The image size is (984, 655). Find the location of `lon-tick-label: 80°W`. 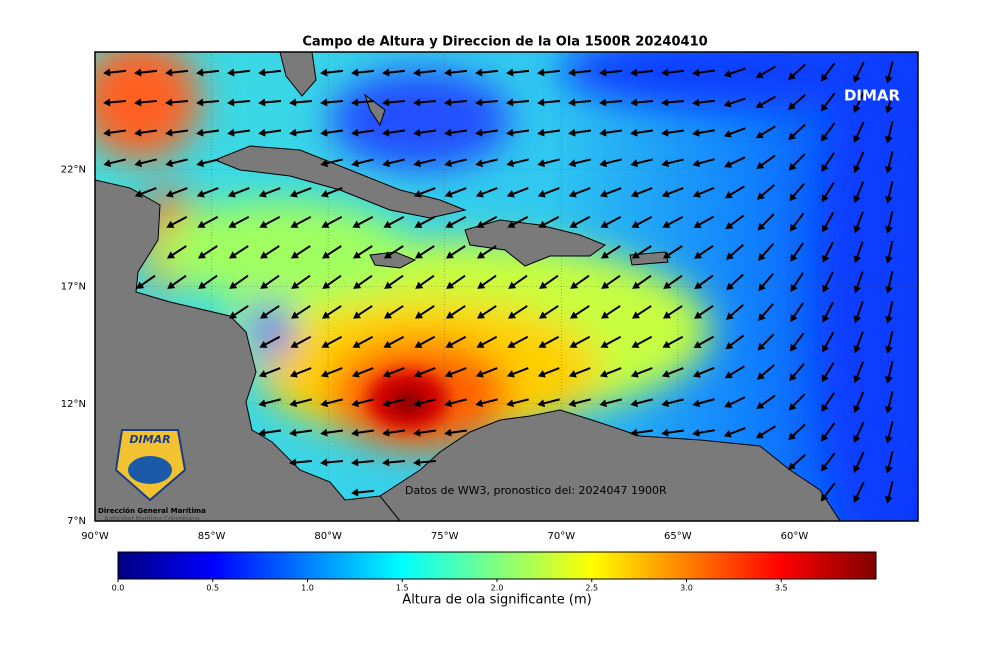

lon-tick-label: 80°W is located at coordinates (328, 536).